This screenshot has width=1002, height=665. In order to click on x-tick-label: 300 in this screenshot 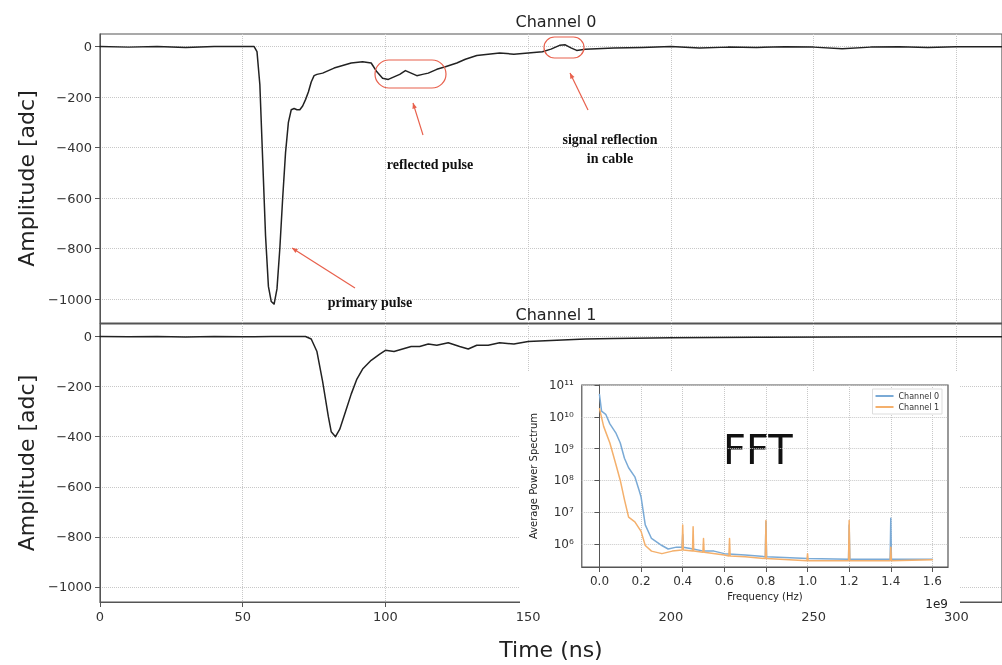, I will do `click(956, 616)`.